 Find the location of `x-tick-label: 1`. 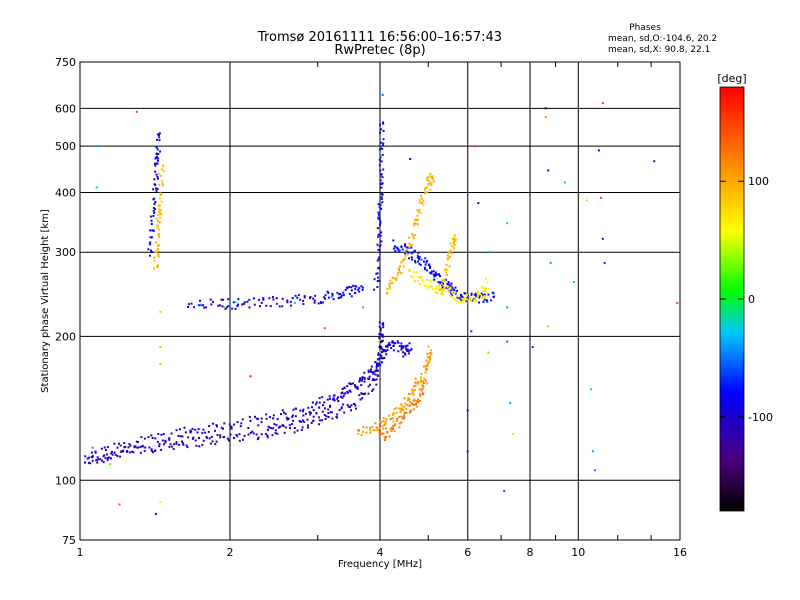

x-tick-label: 1 is located at coordinates (80, 552).